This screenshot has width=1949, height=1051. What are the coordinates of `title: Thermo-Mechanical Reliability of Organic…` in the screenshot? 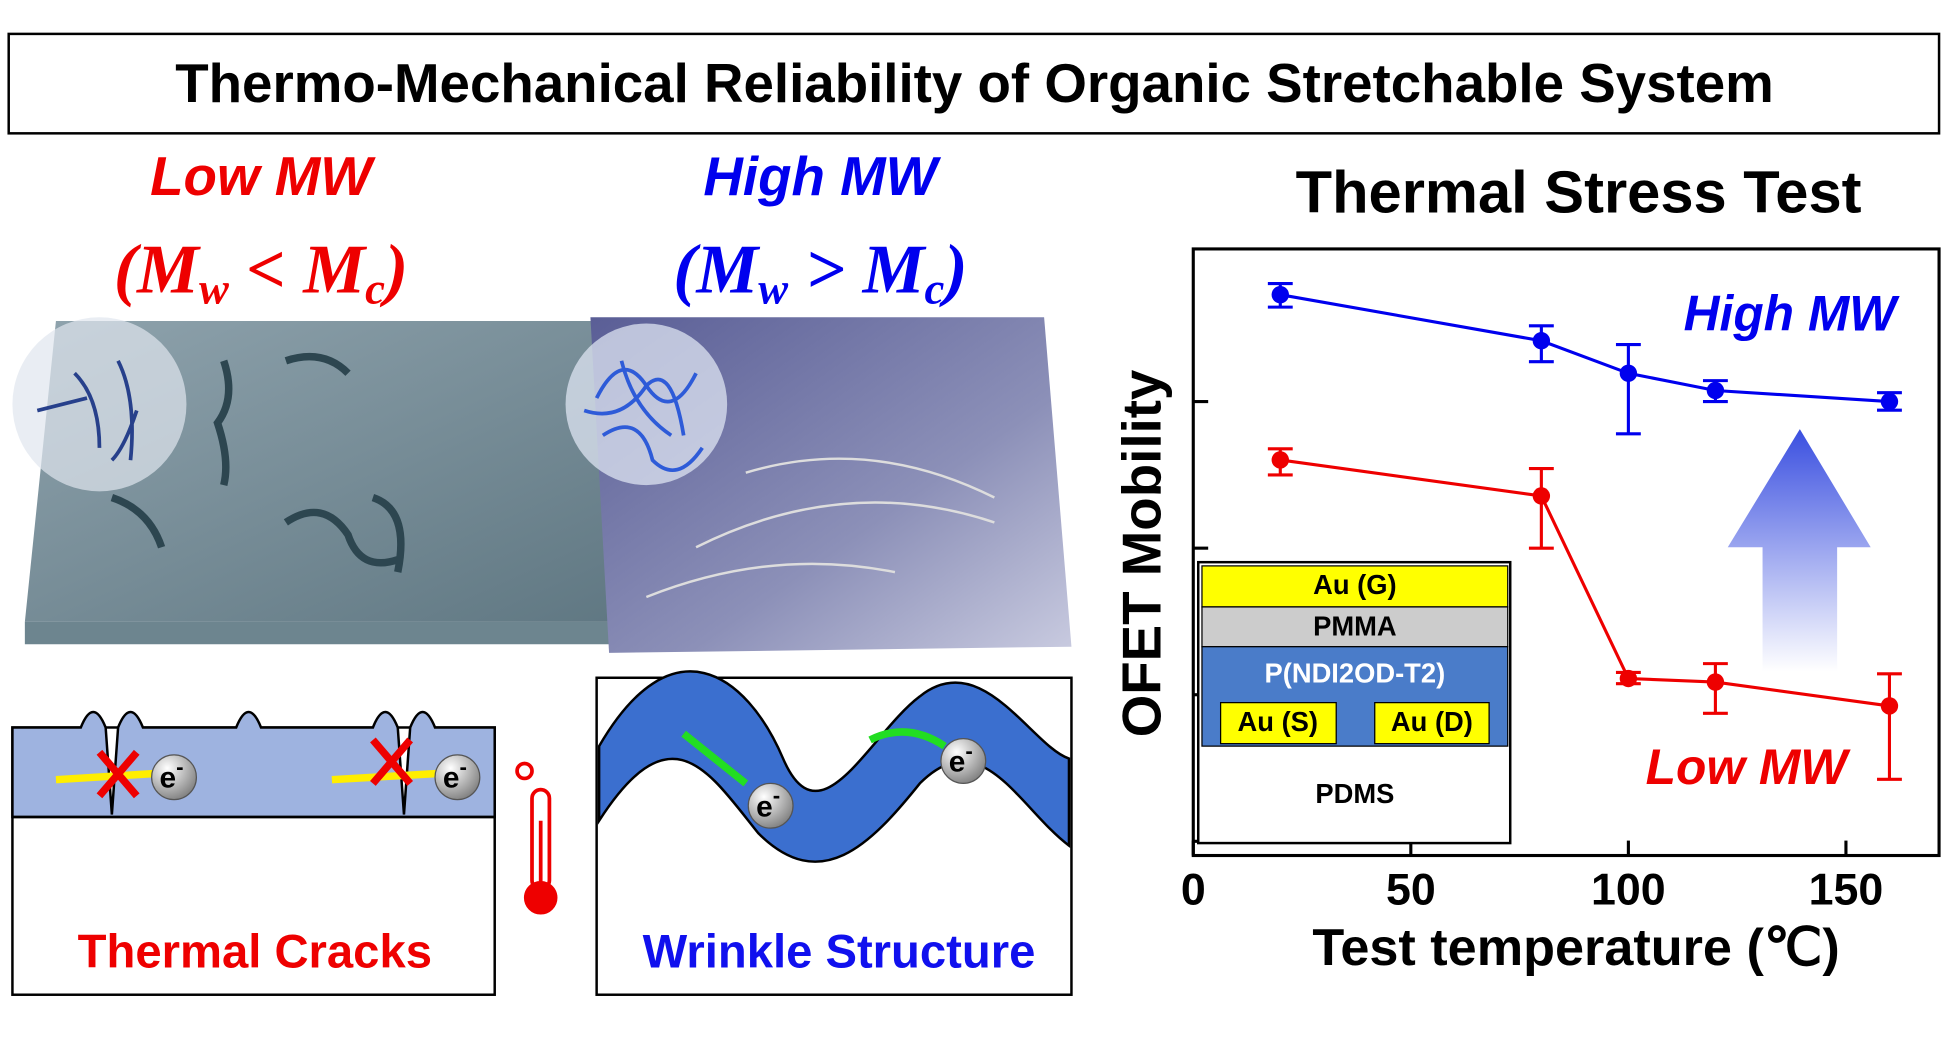 It's located at (974, 83).